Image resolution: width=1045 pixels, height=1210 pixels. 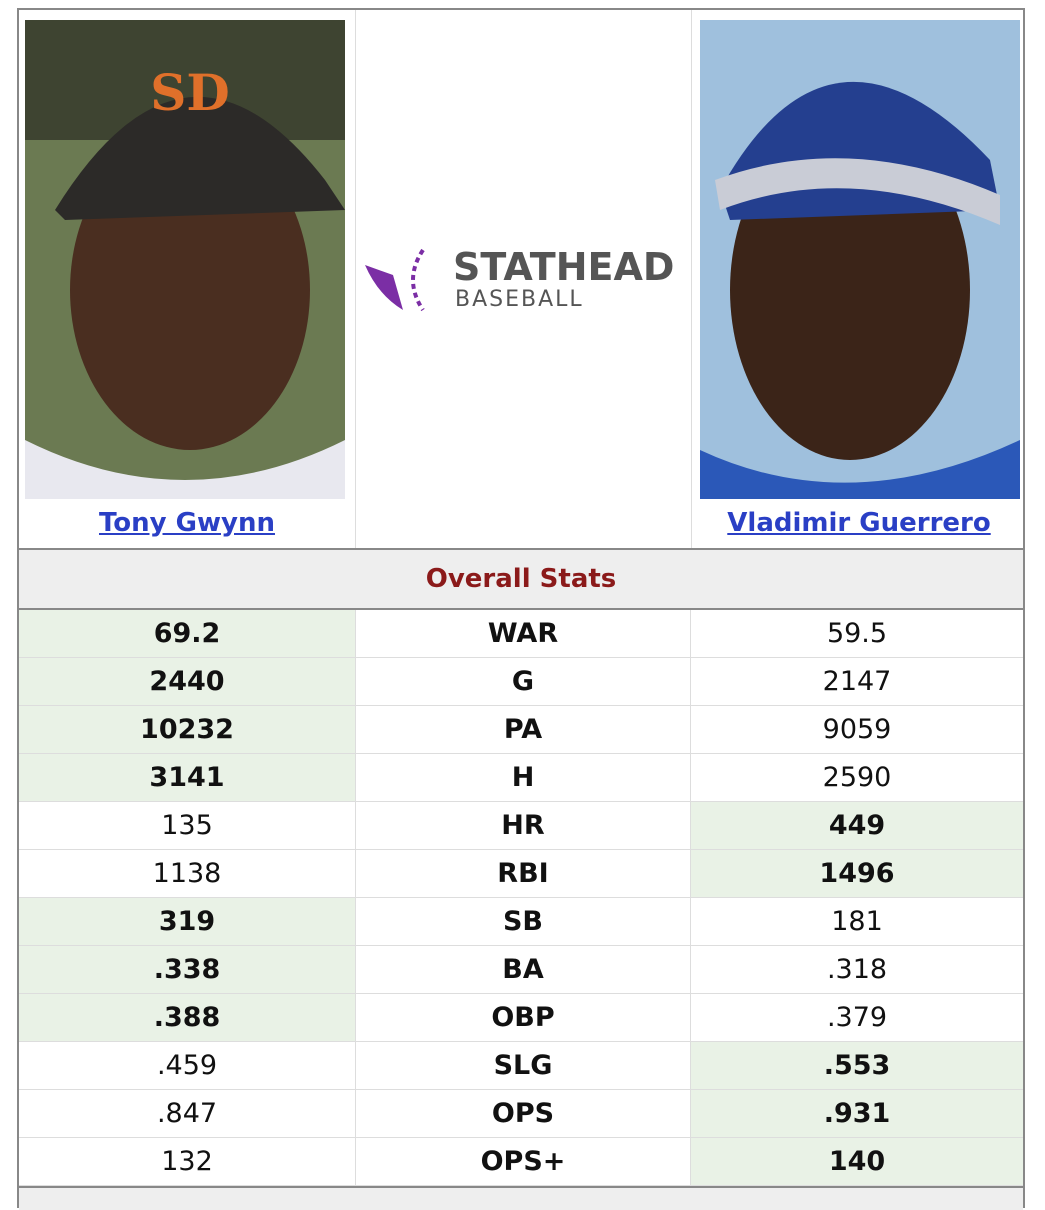 I want to click on stat-value: 3141, so click(x=187, y=778).